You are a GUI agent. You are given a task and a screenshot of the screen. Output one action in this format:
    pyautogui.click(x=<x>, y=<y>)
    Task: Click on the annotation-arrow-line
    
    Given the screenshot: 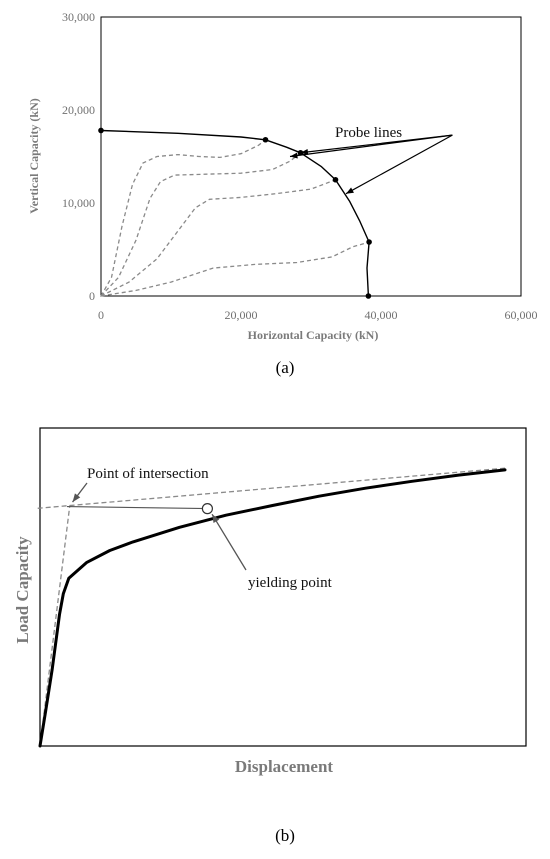 What is the action you would take?
    pyautogui.click(x=229, y=542)
    